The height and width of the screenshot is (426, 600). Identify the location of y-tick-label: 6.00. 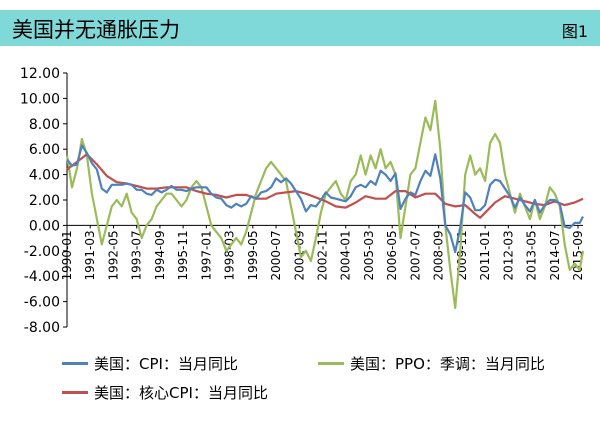
(44, 150).